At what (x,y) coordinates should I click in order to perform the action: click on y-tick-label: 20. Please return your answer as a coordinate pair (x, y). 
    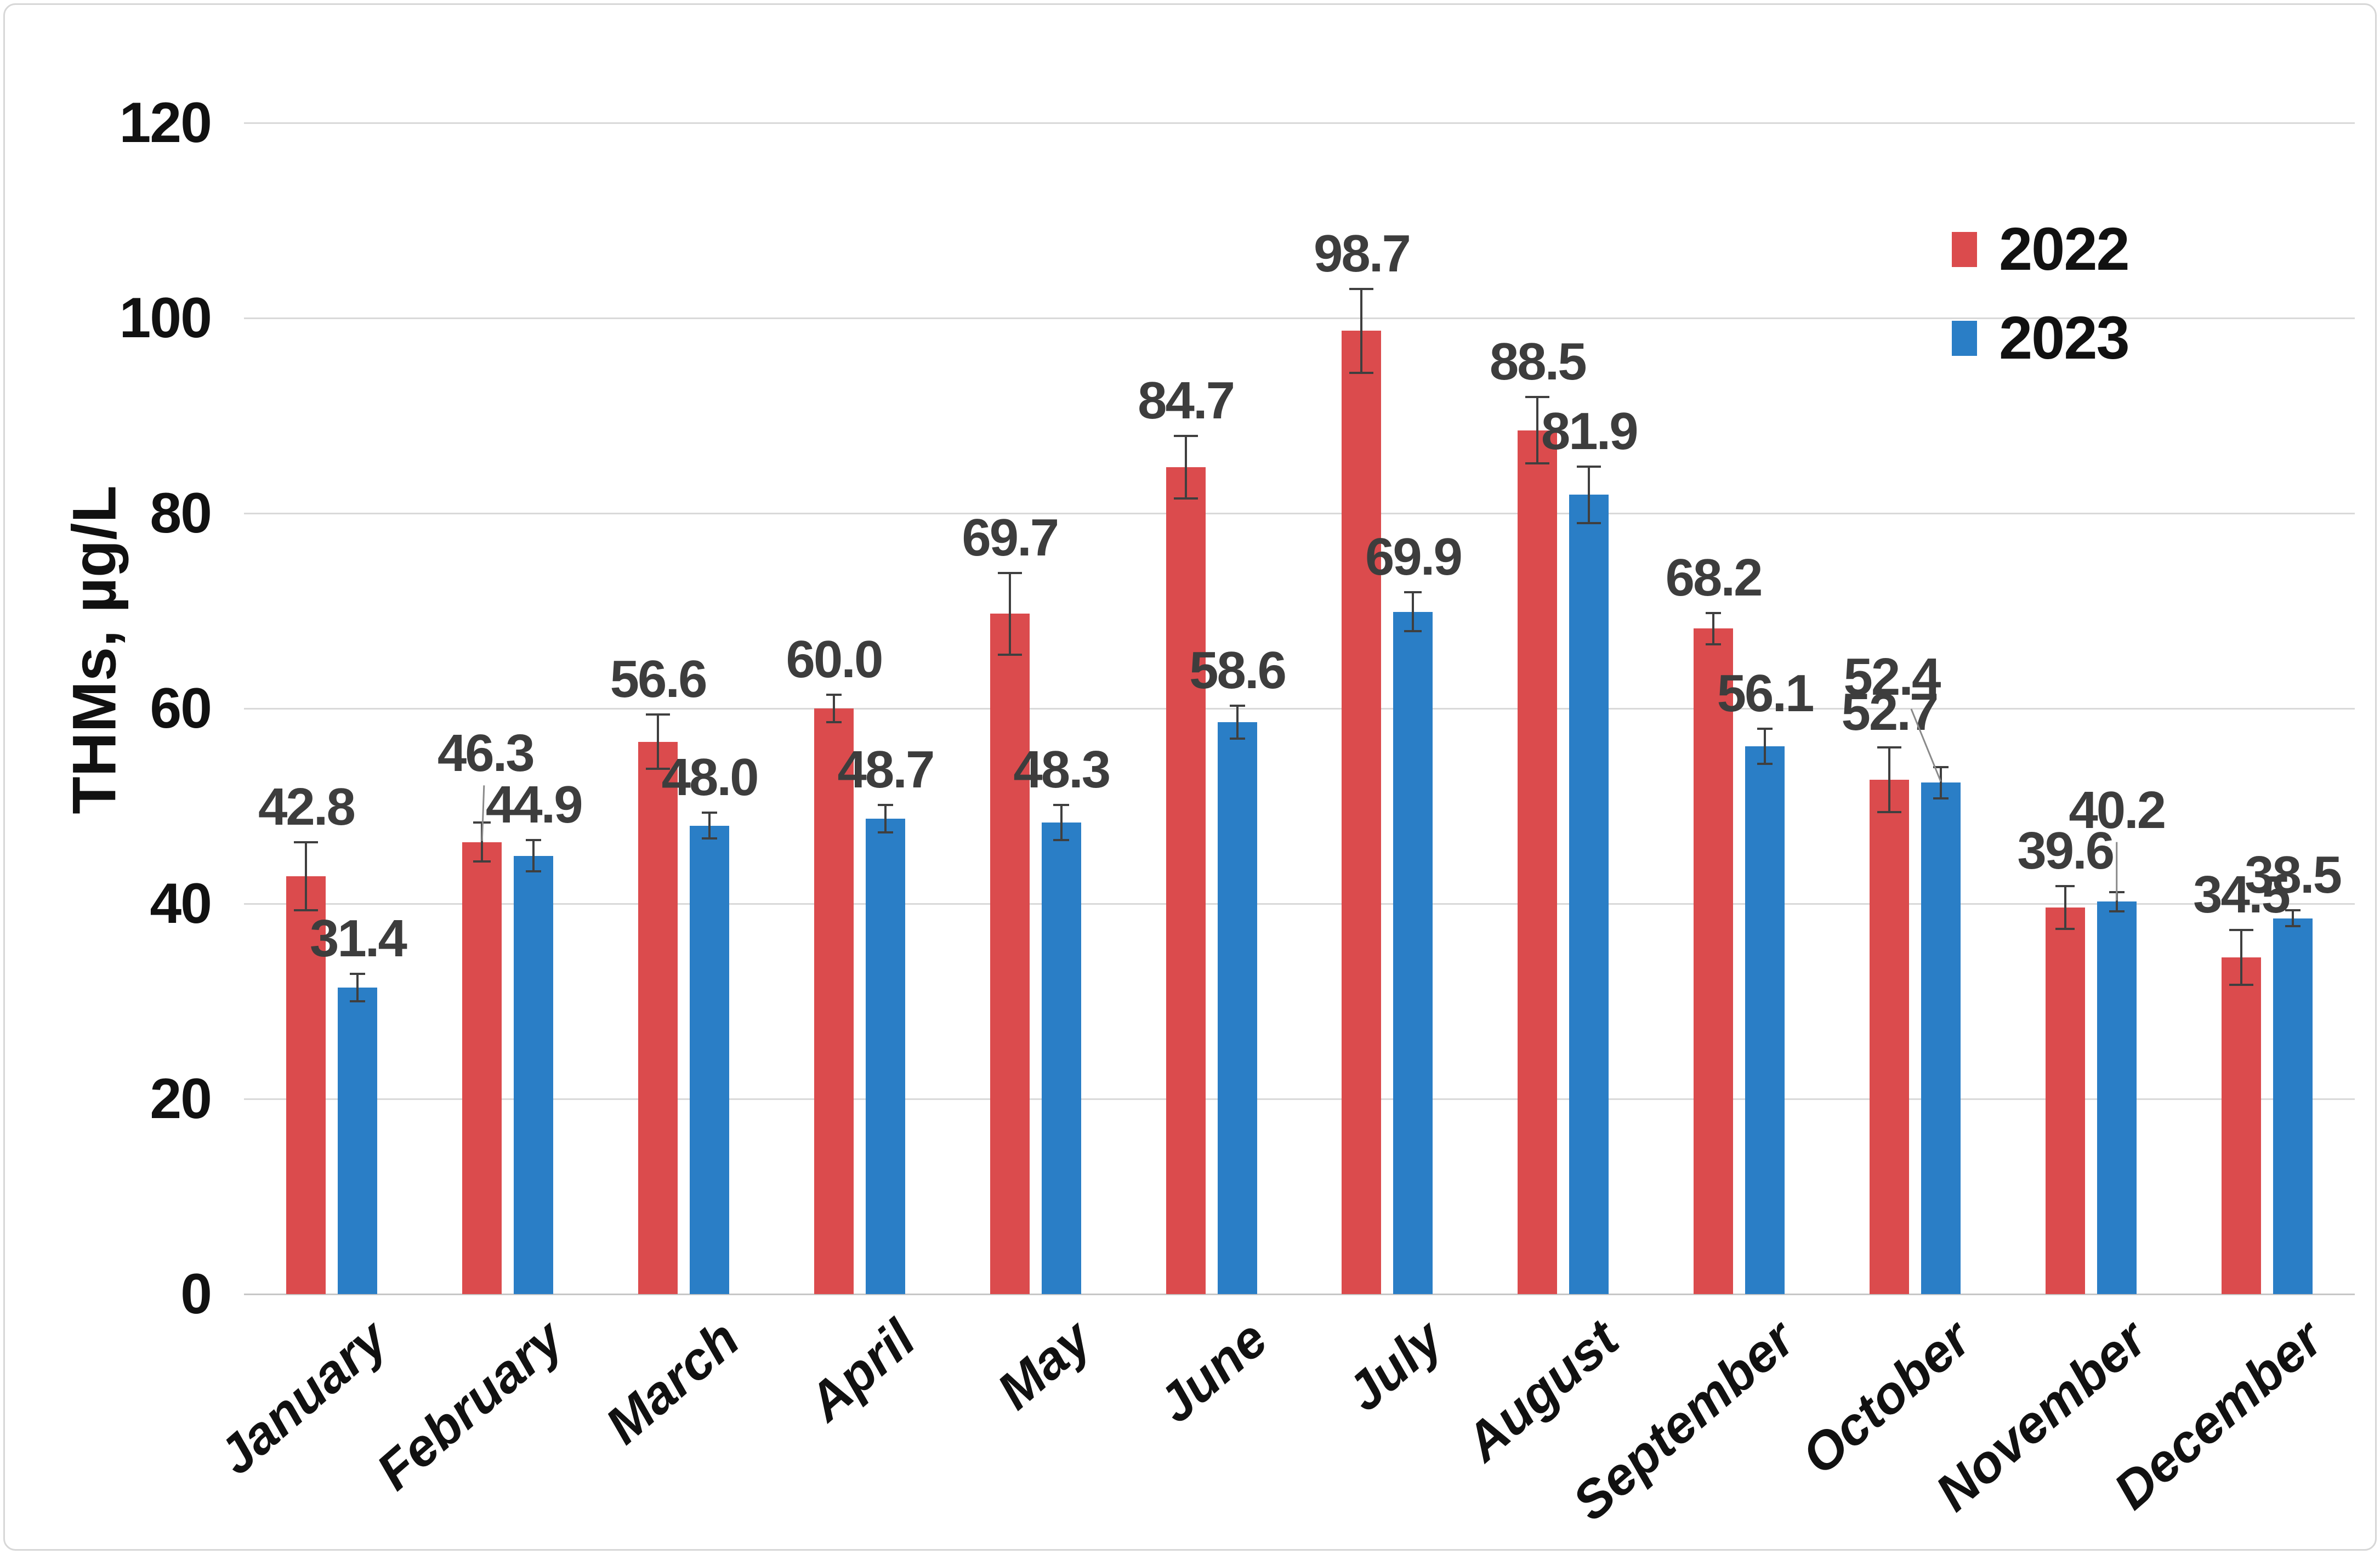
    Looking at the image, I should click on (181, 1099).